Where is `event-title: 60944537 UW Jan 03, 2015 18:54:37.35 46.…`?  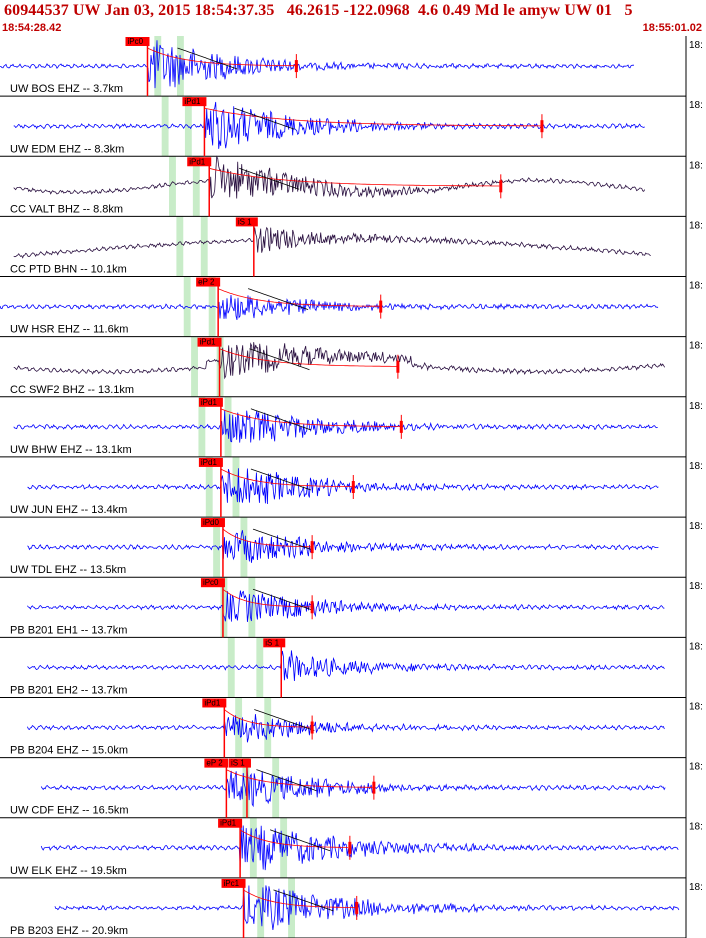
event-title: 60944537 UW Jan 03, 2015 18:54:37.35 46.… is located at coordinates (318, 10).